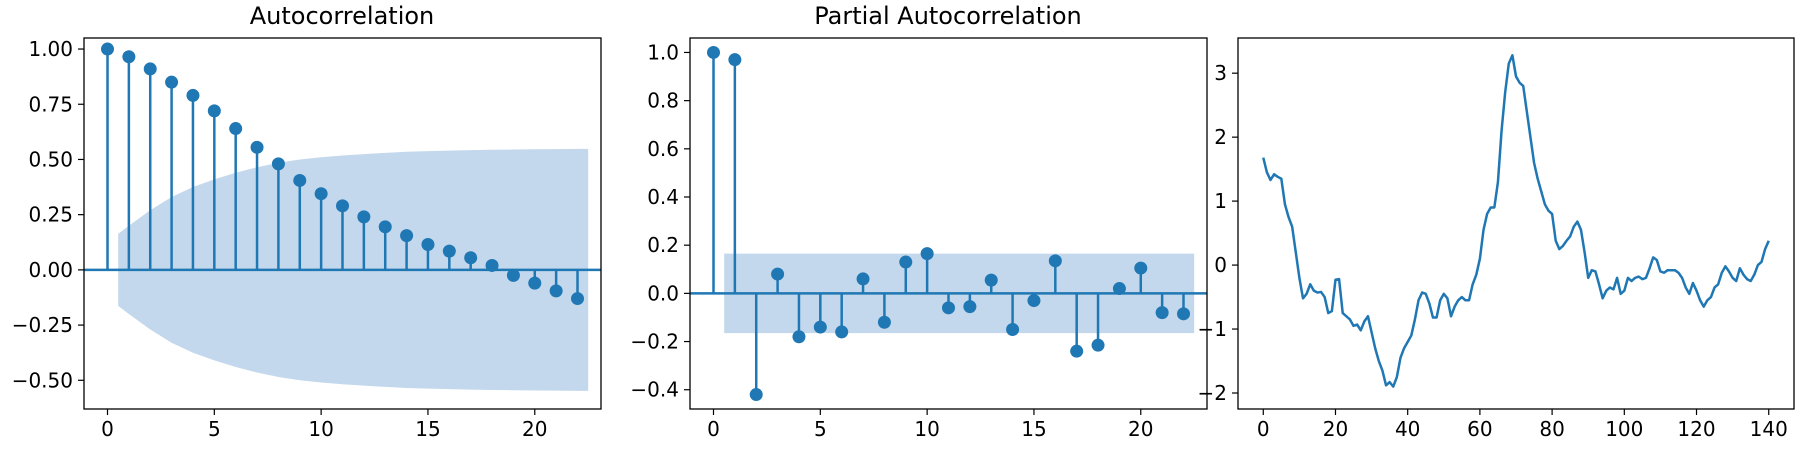 This screenshot has width=1800, height=450. Describe the element at coordinates (1220, 201) in the screenshot. I see `series-y-tick-label: 1` at that location.